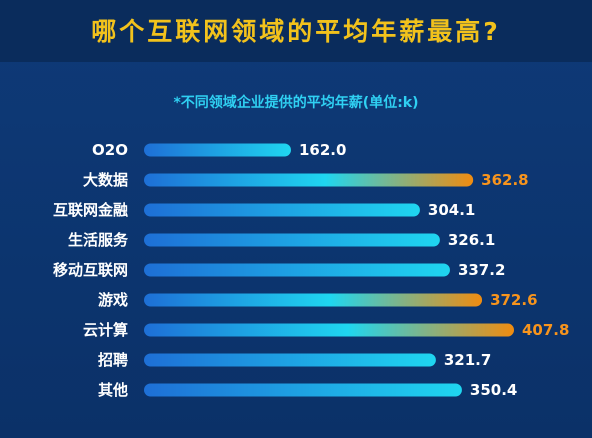 The image size is (592, 438). Describe the element at coordinates (545, 330) in the screenshot. I see `value-label: 407.8` at that location.